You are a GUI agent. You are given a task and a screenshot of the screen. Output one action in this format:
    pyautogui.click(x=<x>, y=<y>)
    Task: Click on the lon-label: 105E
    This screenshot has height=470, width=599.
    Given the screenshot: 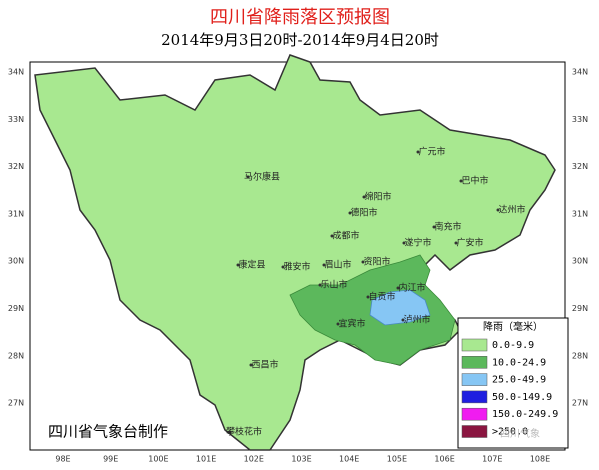 What is the action you would take?
    pyautogui.click(x=397, y=459)
    